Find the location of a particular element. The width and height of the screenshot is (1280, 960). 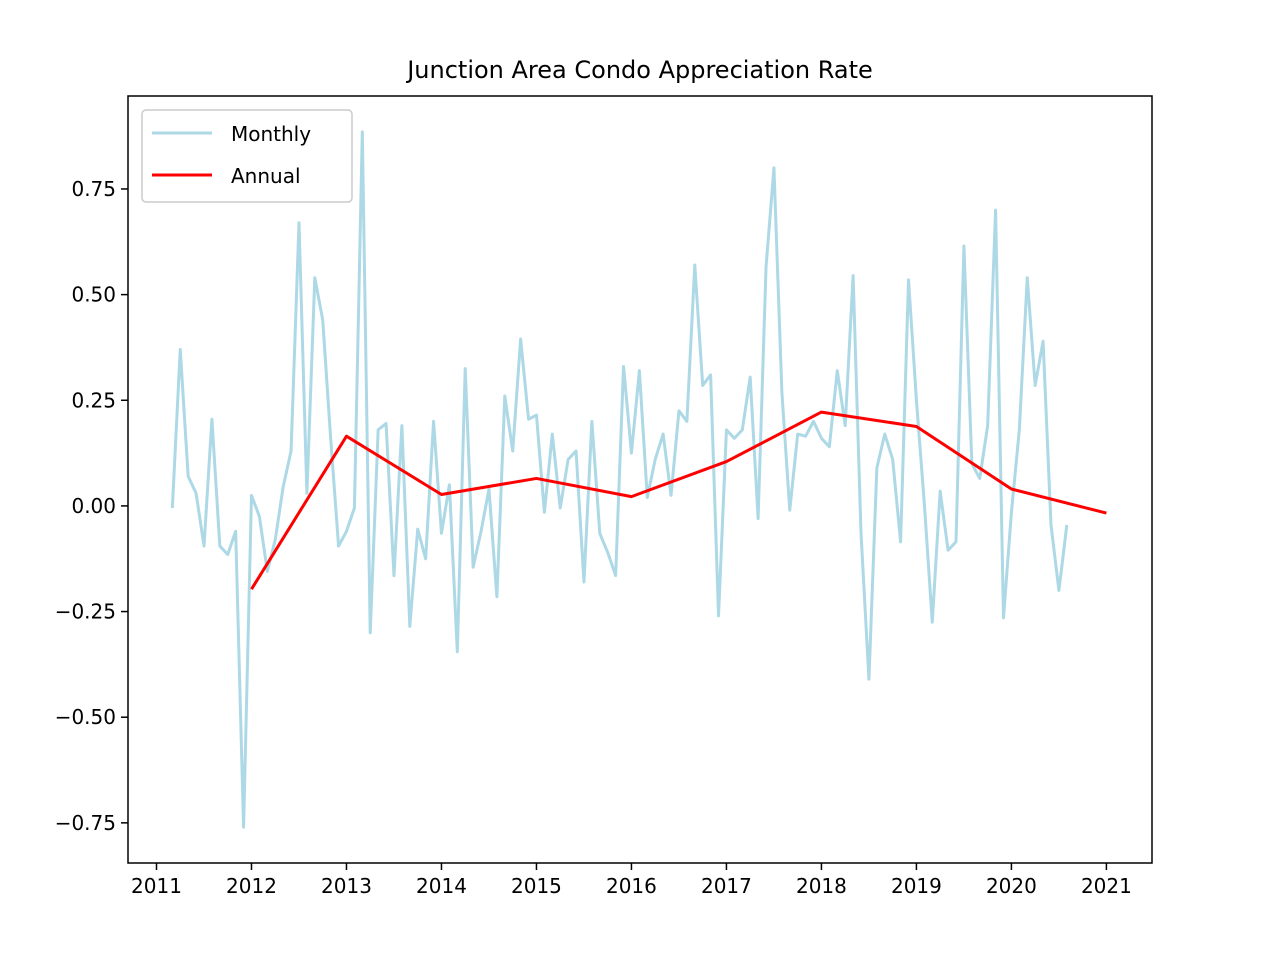

x-tick-label: 2021 is located at coordinates (1106, 886).